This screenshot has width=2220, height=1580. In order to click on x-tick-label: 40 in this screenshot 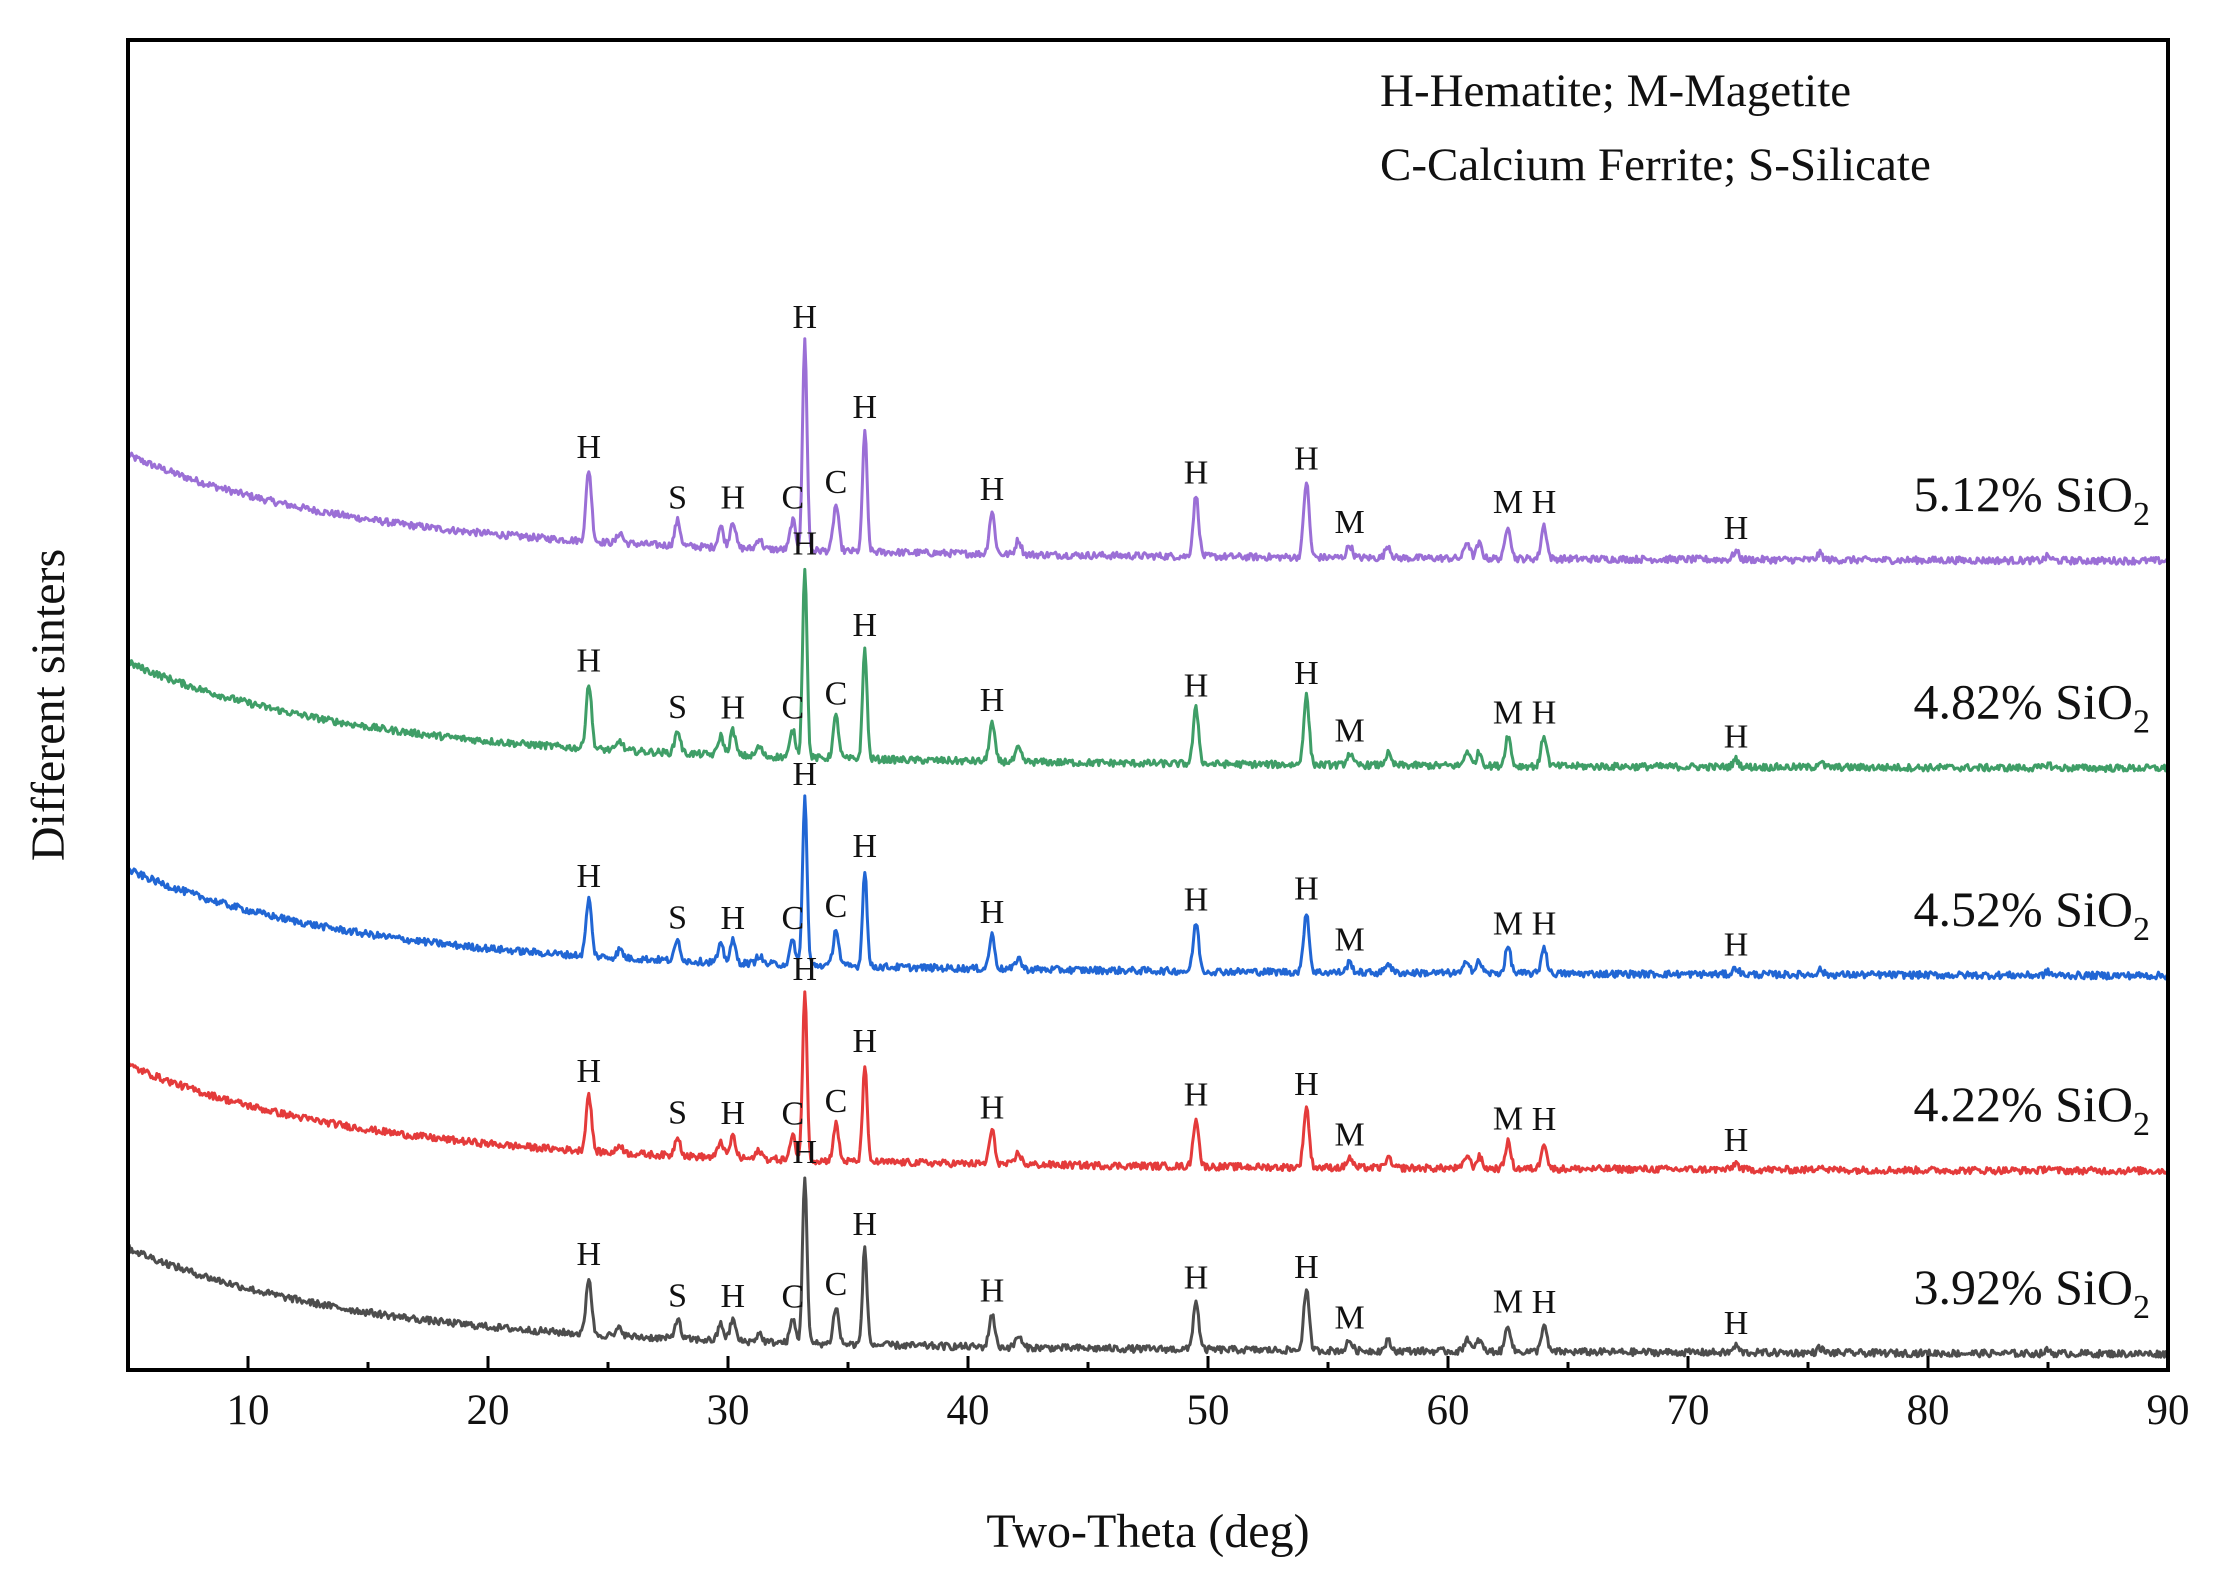, I will do `click(968, 1410)`.